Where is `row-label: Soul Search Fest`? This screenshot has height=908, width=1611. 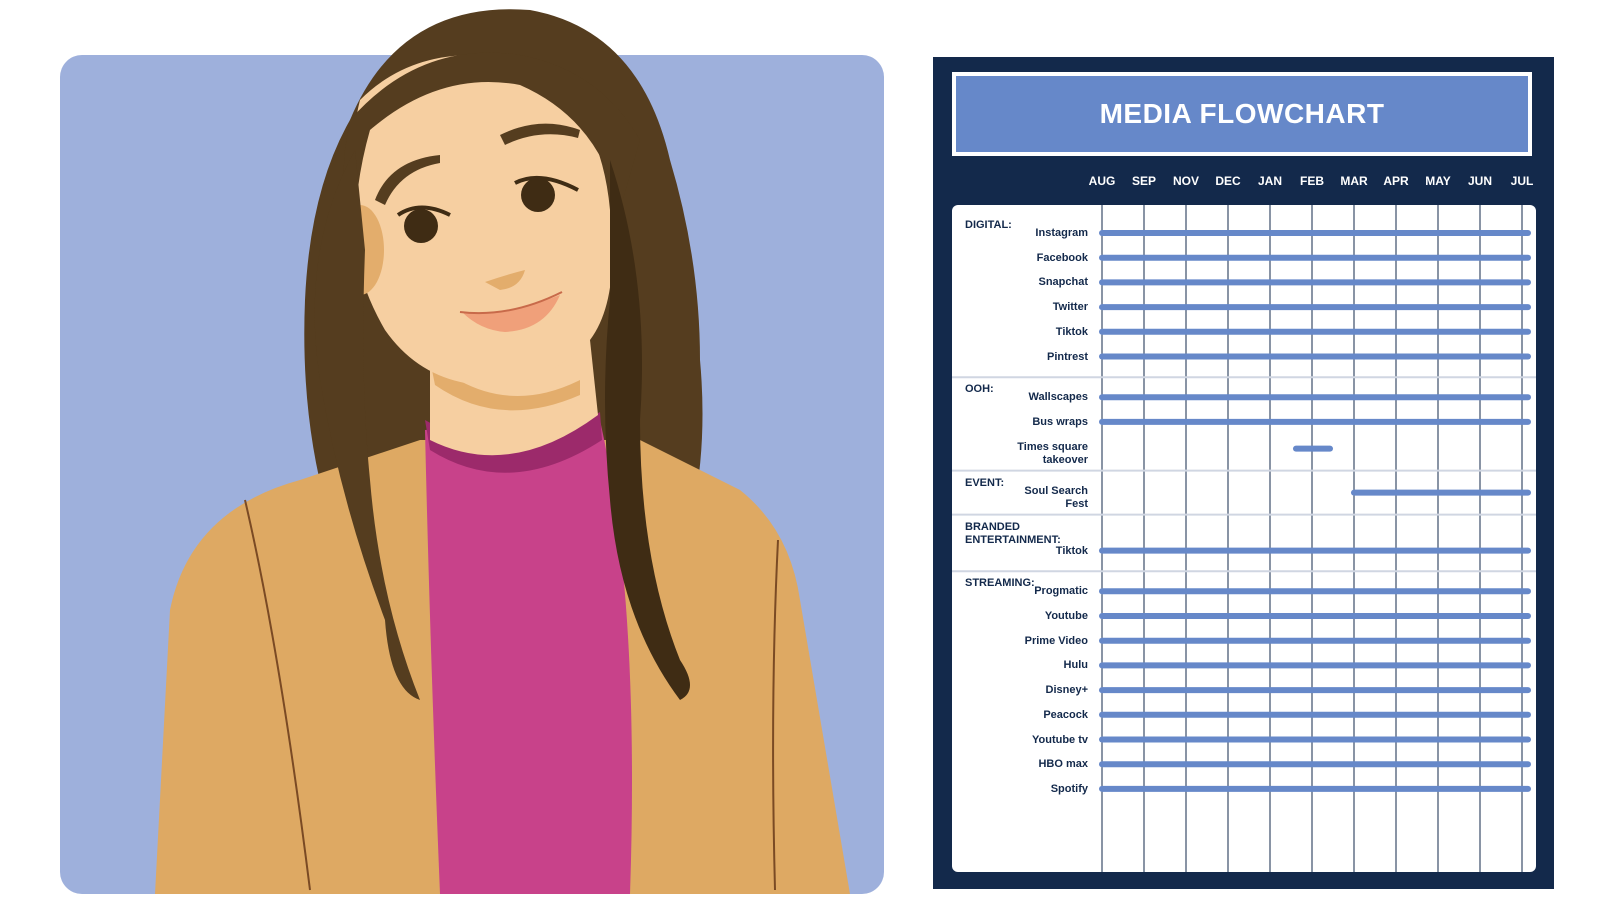
row-label: Soul Search Fest is located at coordinates (1056, 497).